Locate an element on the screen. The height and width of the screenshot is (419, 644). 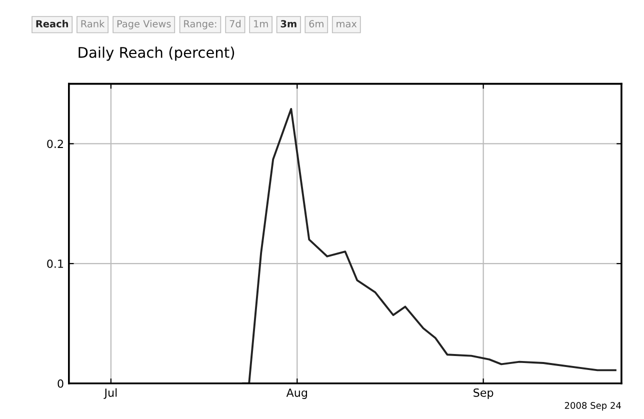
chart-title: Daily Reach (percent) is located at coordinates (156, 53).